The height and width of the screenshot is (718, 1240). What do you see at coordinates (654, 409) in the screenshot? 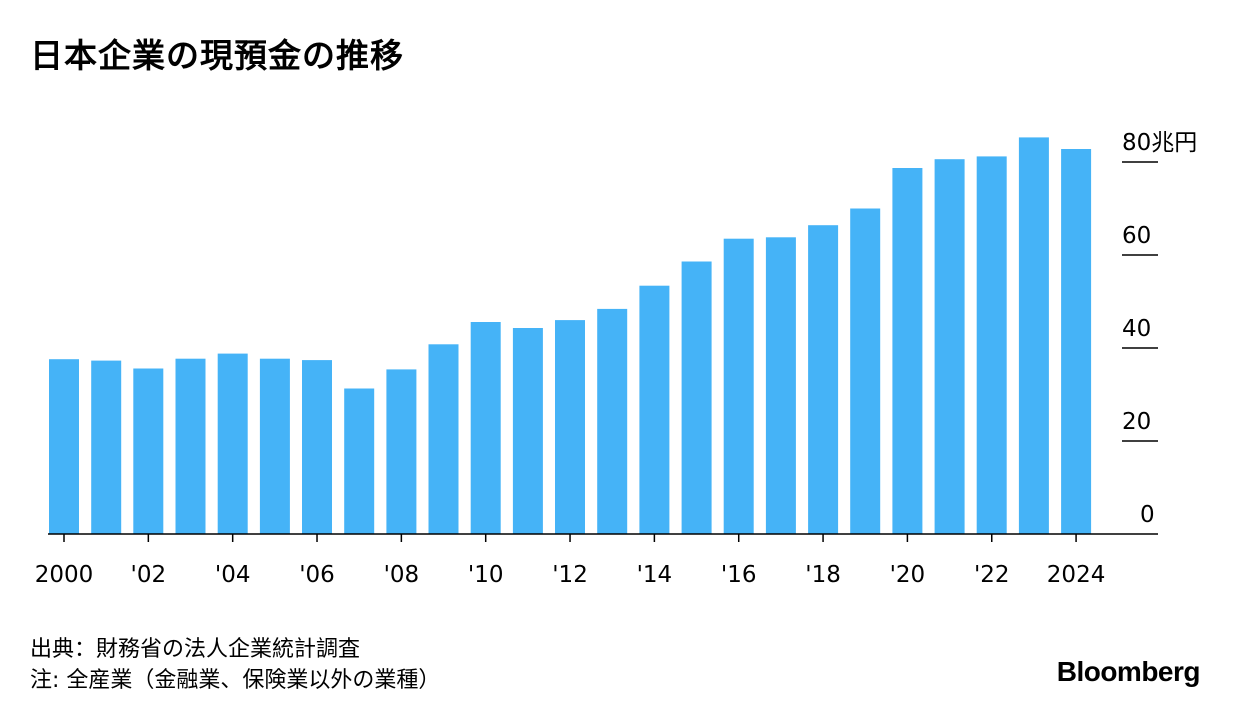
I see `bar-2014` at bounding box center [654, 409].